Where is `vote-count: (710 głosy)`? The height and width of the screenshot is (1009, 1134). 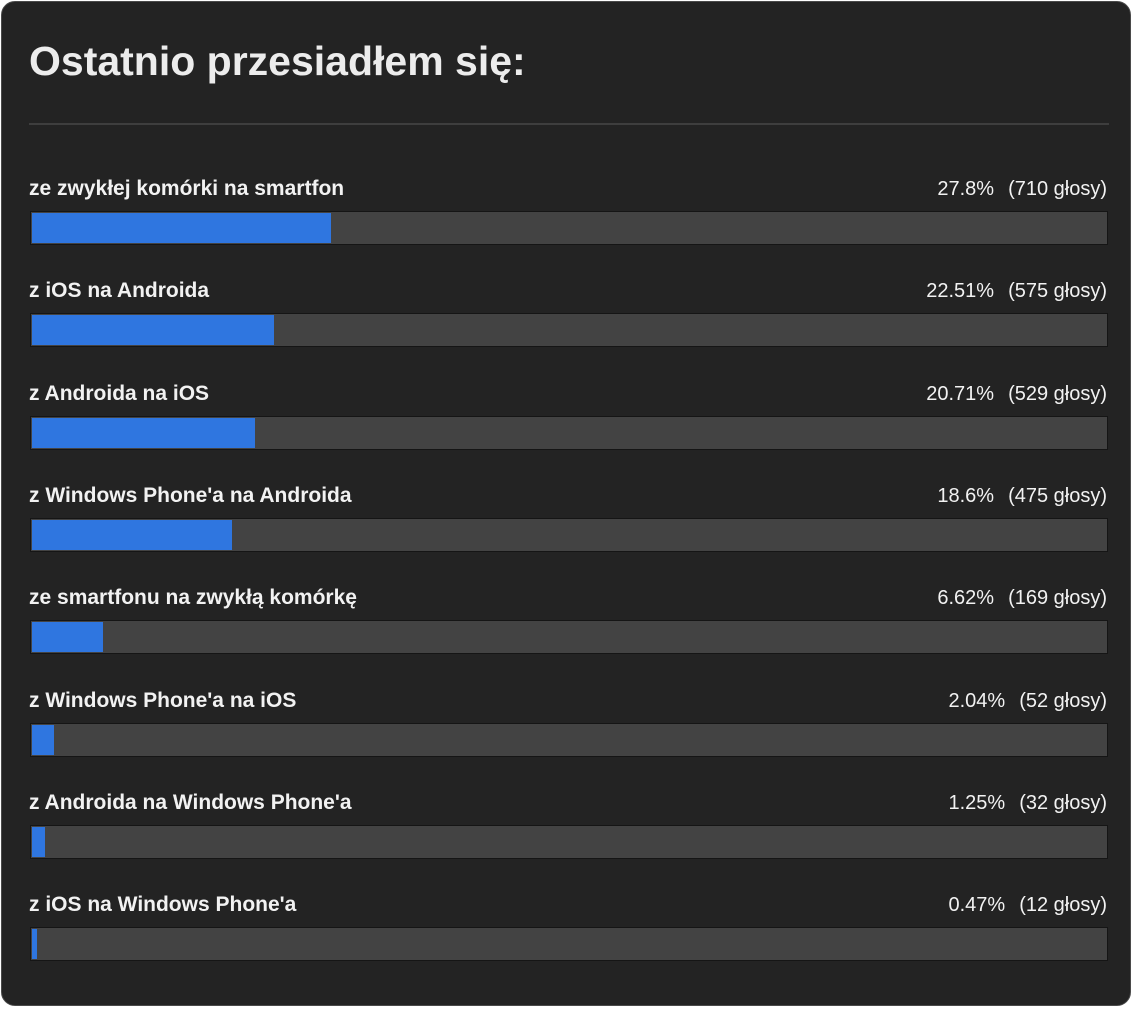 vote-count: (710 głosy) is located at coordinates (1057, 189).